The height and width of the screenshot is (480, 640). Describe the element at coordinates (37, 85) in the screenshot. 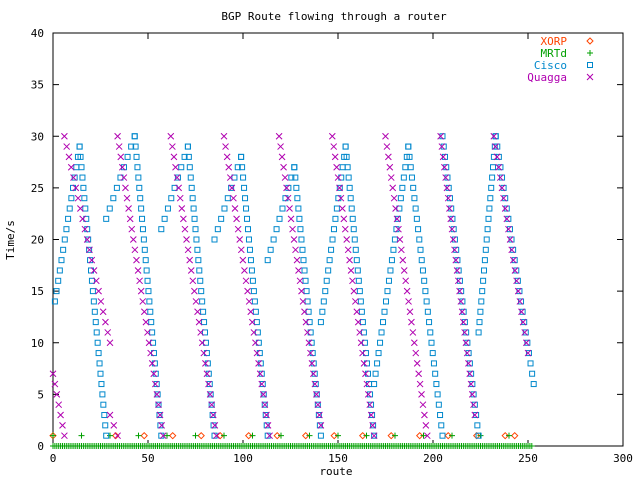

I see `y-tick-label: 35` at that location.